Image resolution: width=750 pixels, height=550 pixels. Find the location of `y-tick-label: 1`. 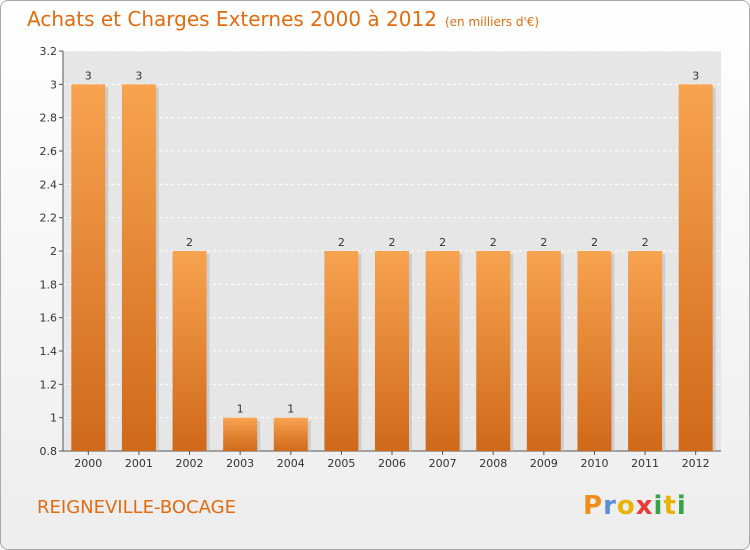

y-tick-label: 1 is located at coordinates (53, 418).